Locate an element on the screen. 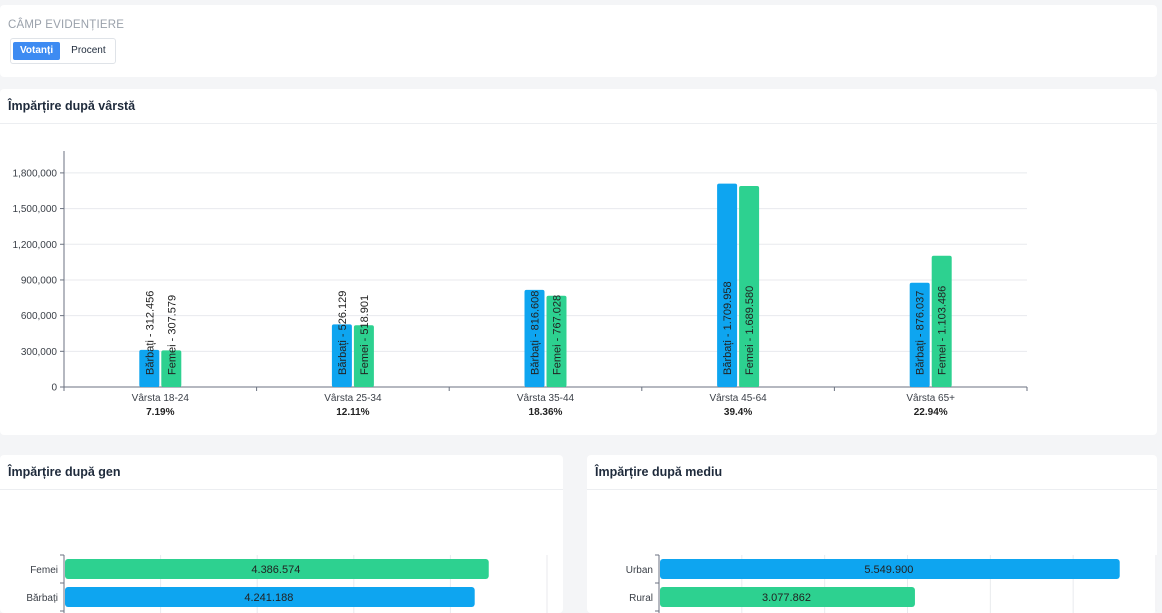  x-tick-label: Vârsta 45-64 is located at coordinates (738, 398).